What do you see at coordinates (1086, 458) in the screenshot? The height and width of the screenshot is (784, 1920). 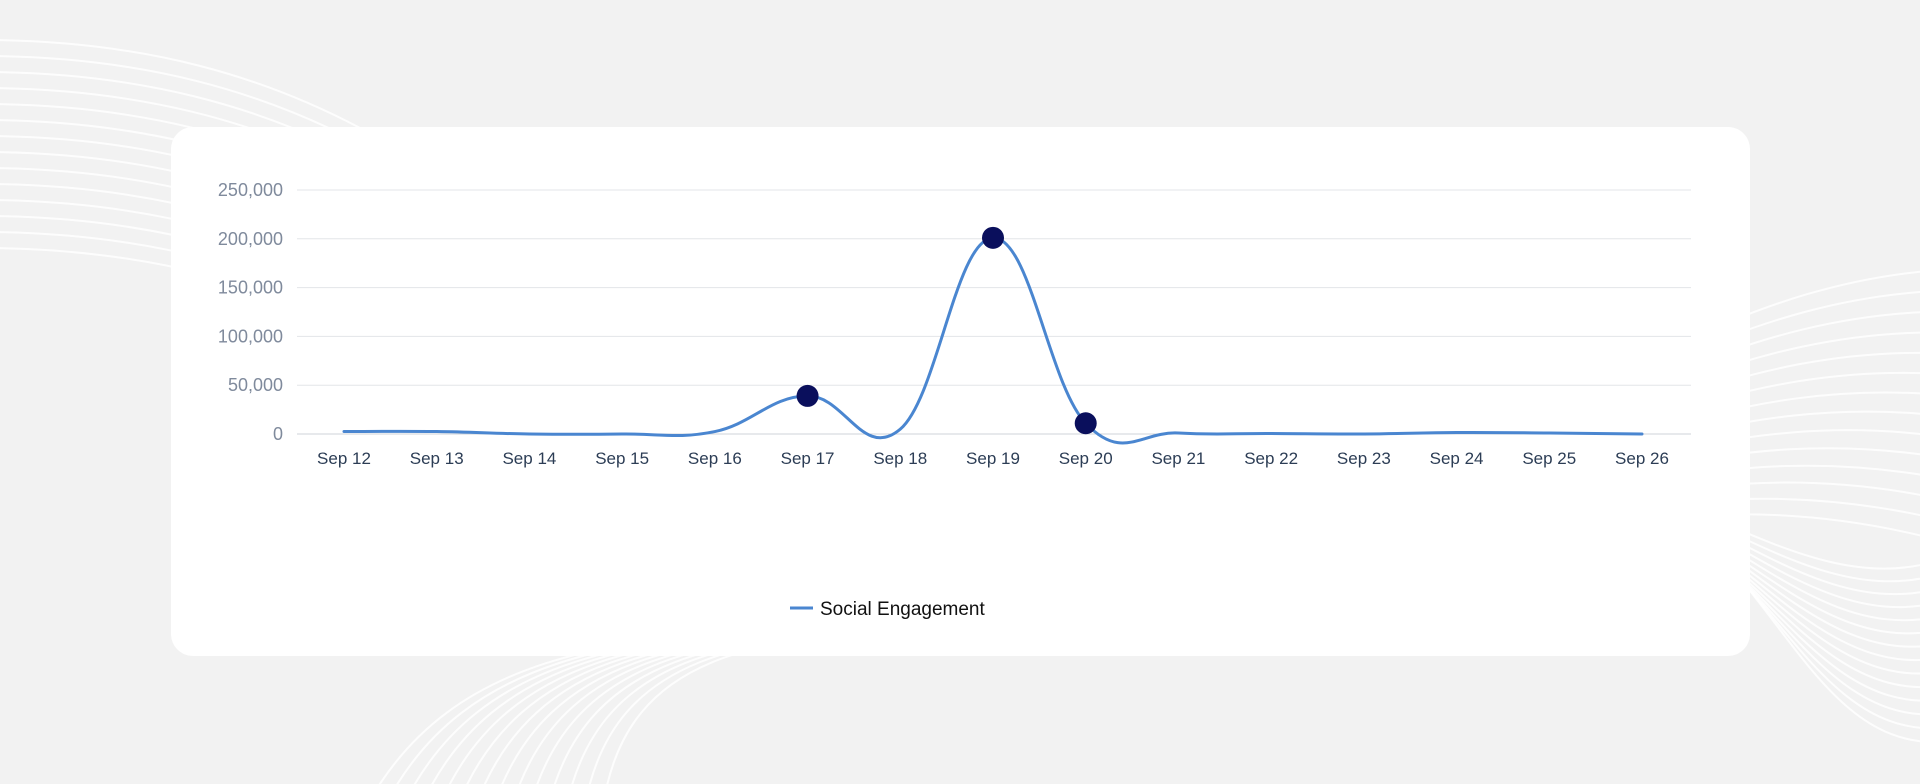 I see `x-tick-label: Sep 20` at bounding box center [1086, 458].